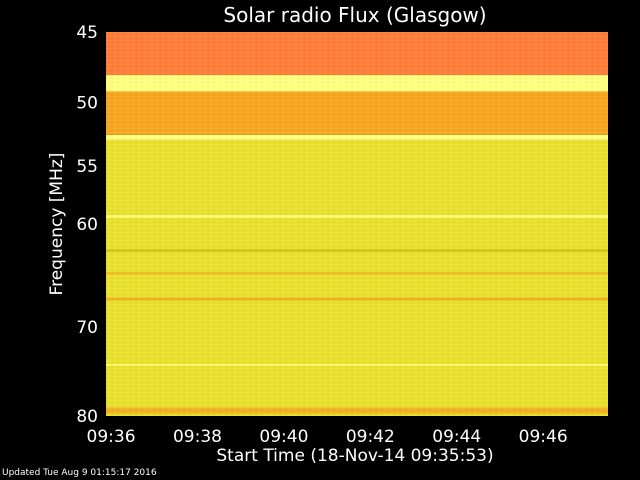 The image size is (640, 480). What do you see at coordinates (87, 328) in the screenshot?
I see `y-tick-label: 70` at bounding box center [87, 328].